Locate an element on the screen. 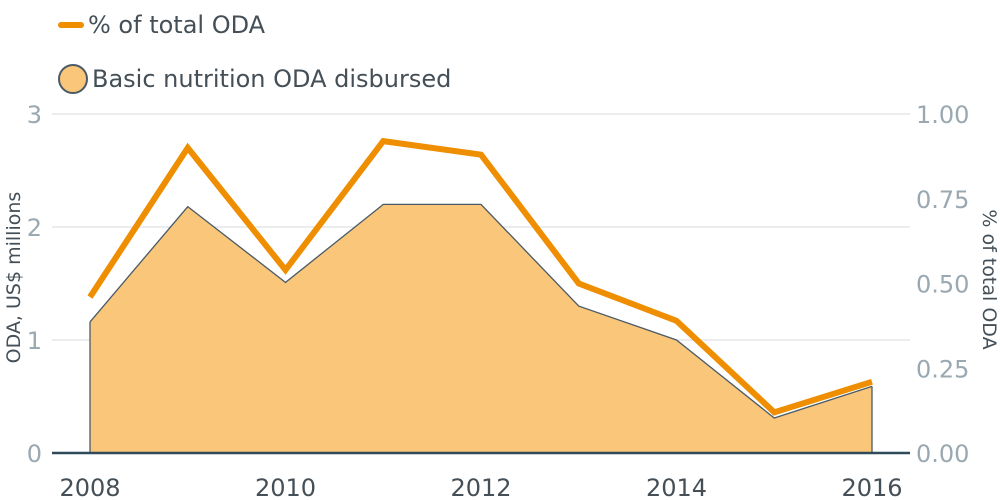  y-right-tick-label: 1.00 is located at coordinates (942, 115).